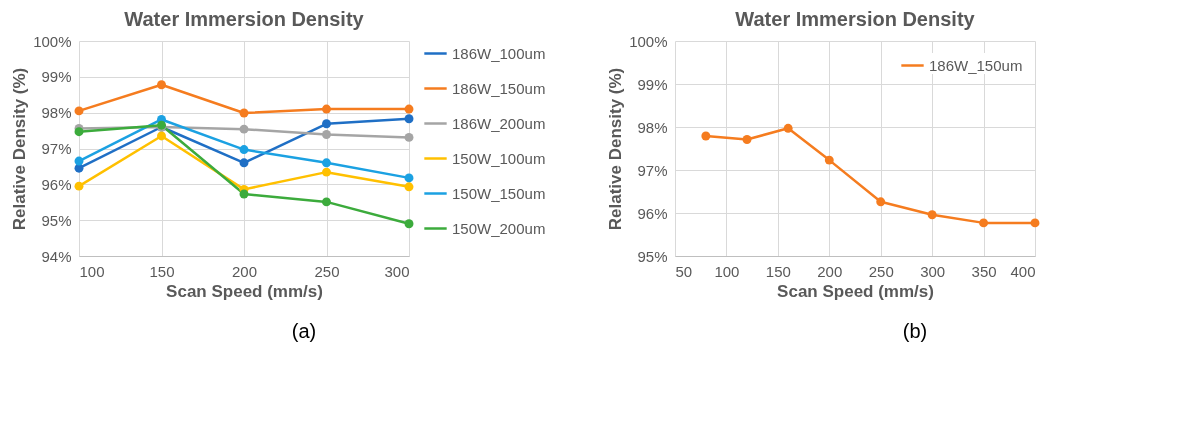  Describe the element at coordinates (984, 271) in the screenshot. I see `x-tick-label: 350` at that location.